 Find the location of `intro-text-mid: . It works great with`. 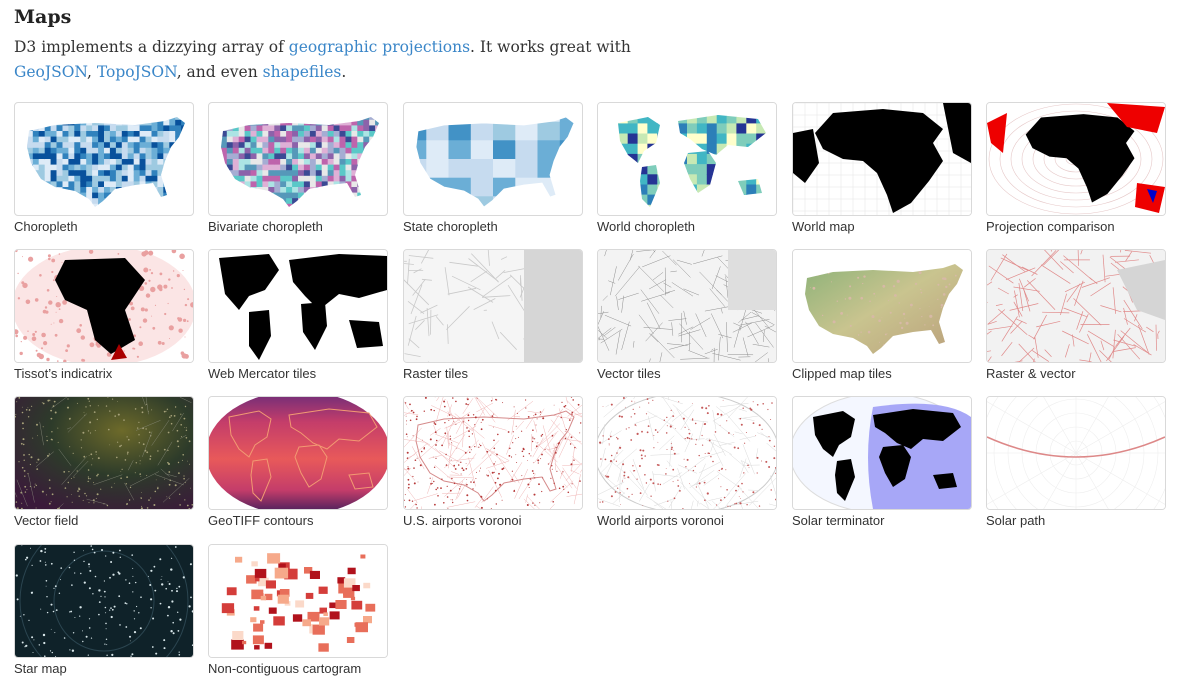

intro-text-mid: . It works great with is located at coordinates (550, 47).